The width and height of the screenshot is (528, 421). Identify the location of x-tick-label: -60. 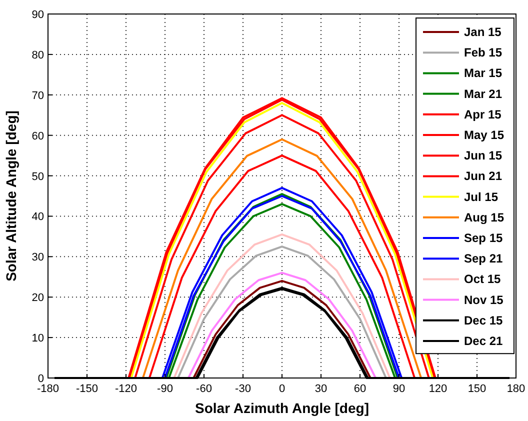
(204, 389).